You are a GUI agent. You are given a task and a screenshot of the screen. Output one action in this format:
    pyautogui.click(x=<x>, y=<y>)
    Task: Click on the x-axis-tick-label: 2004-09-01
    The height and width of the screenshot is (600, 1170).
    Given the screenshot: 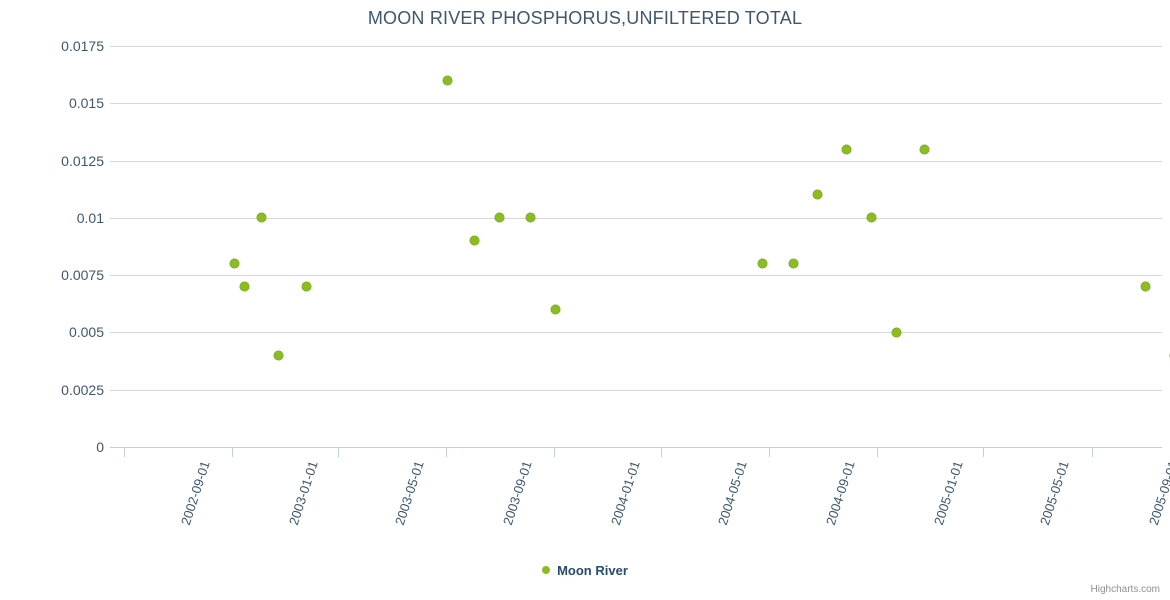 What is the action you would take?
    pyautogui.click(x=841, y=493)
    